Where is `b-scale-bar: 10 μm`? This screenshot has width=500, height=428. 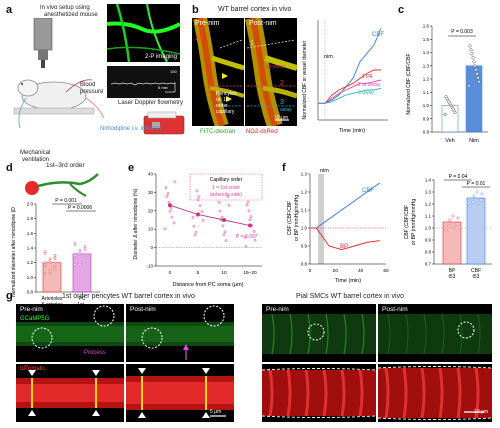
b-scale-bar: 10 μm is located at coordinates (281, 118).